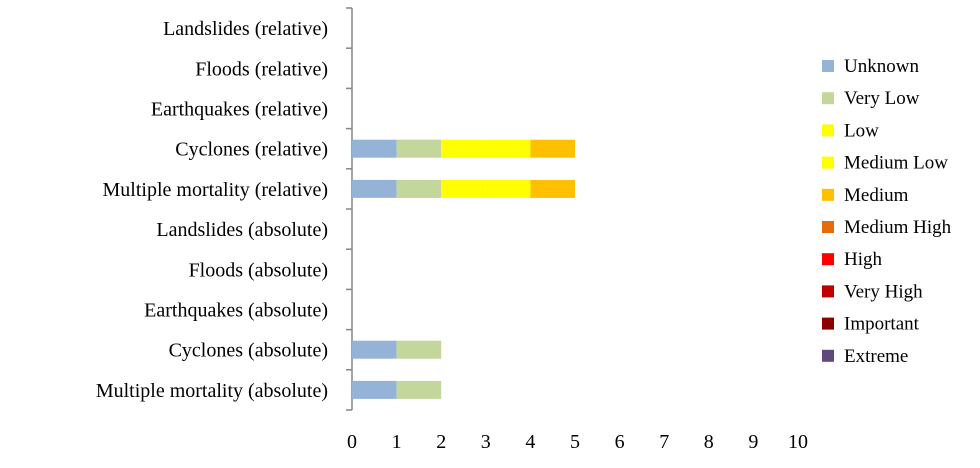  I want to click on category-label: Landslides (relative), so click(245, 29).